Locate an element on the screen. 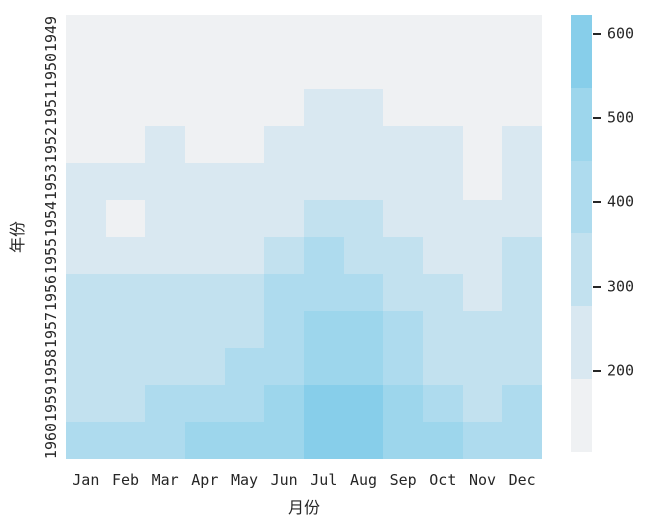 Image resolution: width=649 pixels, height=518 pixels. x-tick-label: Jan is located at coordinates (86, 480).